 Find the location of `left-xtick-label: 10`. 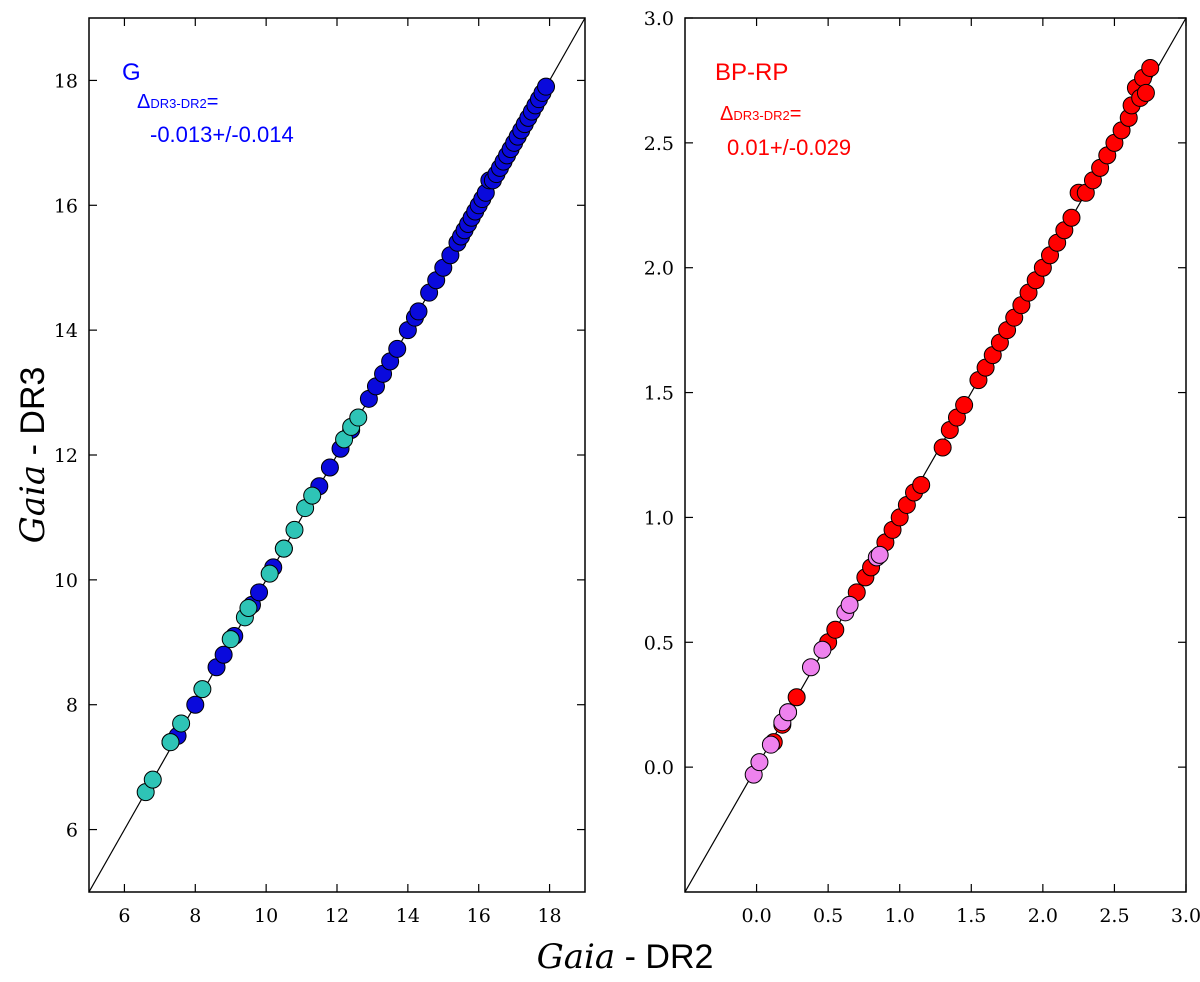

left-xtick-label: 10 is located at coordinates (266, 916).